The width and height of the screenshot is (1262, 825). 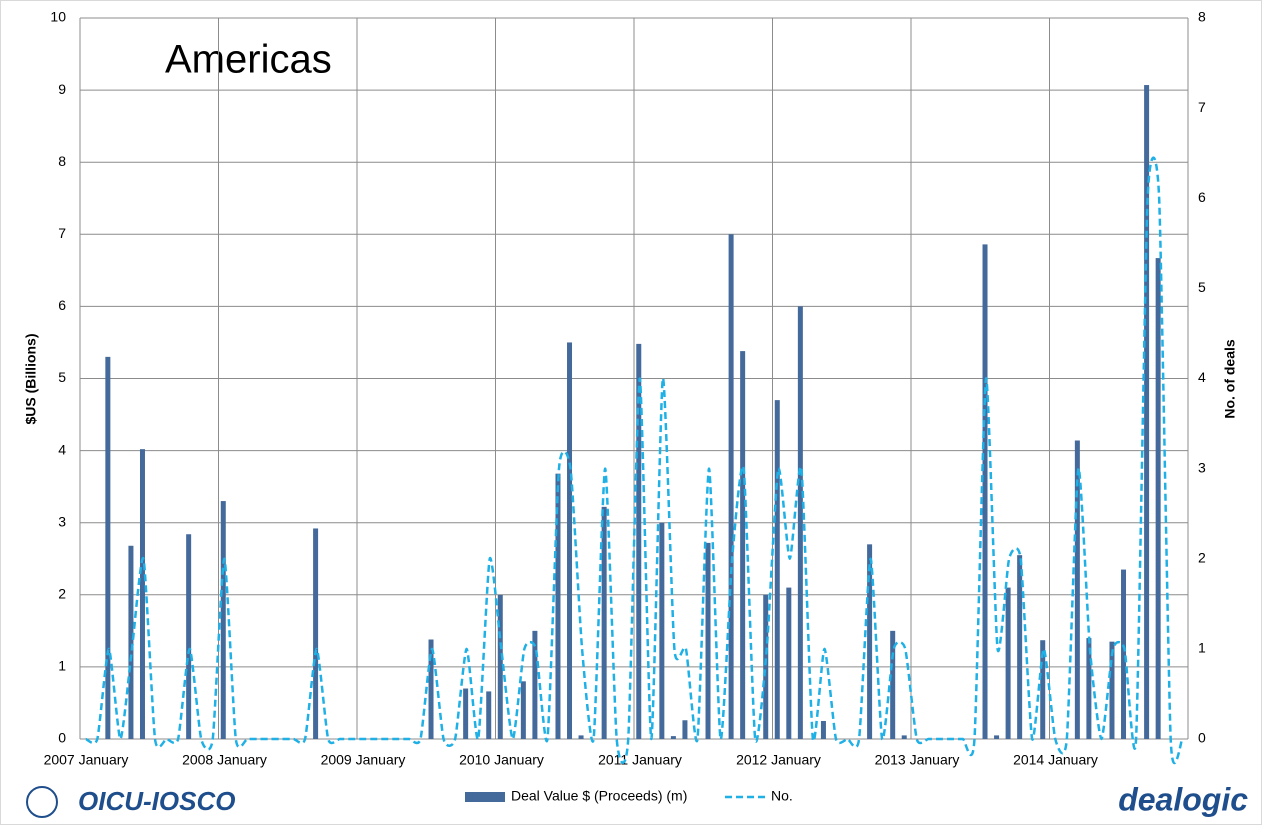 What do you see at coordinates (42, 802) in the screenshot?
I see `logo-globe` at bounding box center [42, 802].